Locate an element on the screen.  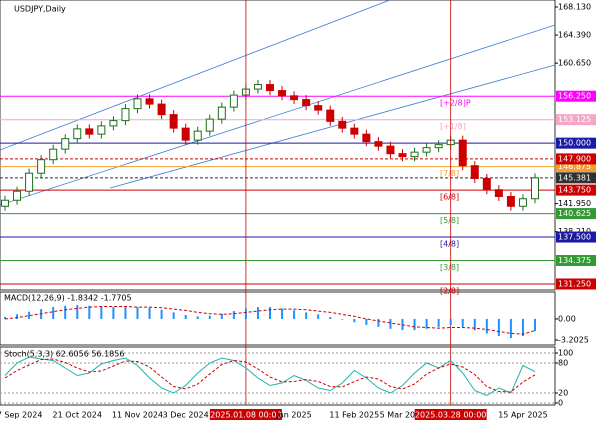
x-tick-label: 2025.01.08 00:00 is located at coordinates (245, 415).